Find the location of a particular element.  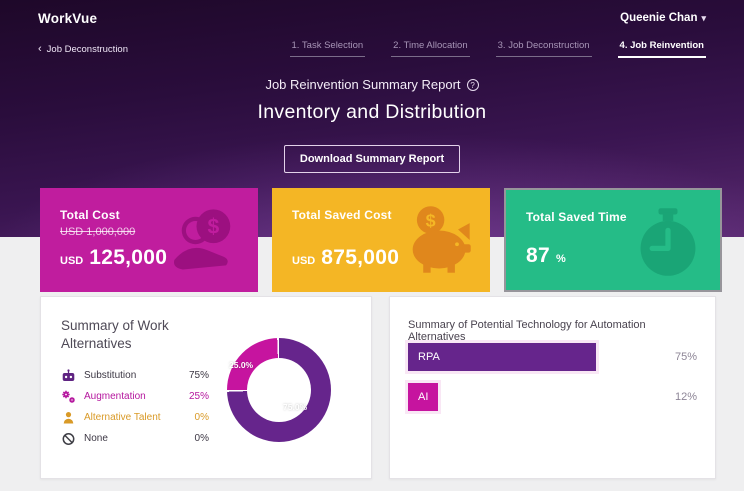

tech-bar-fill: RPA is located at coordinates (502, 357).